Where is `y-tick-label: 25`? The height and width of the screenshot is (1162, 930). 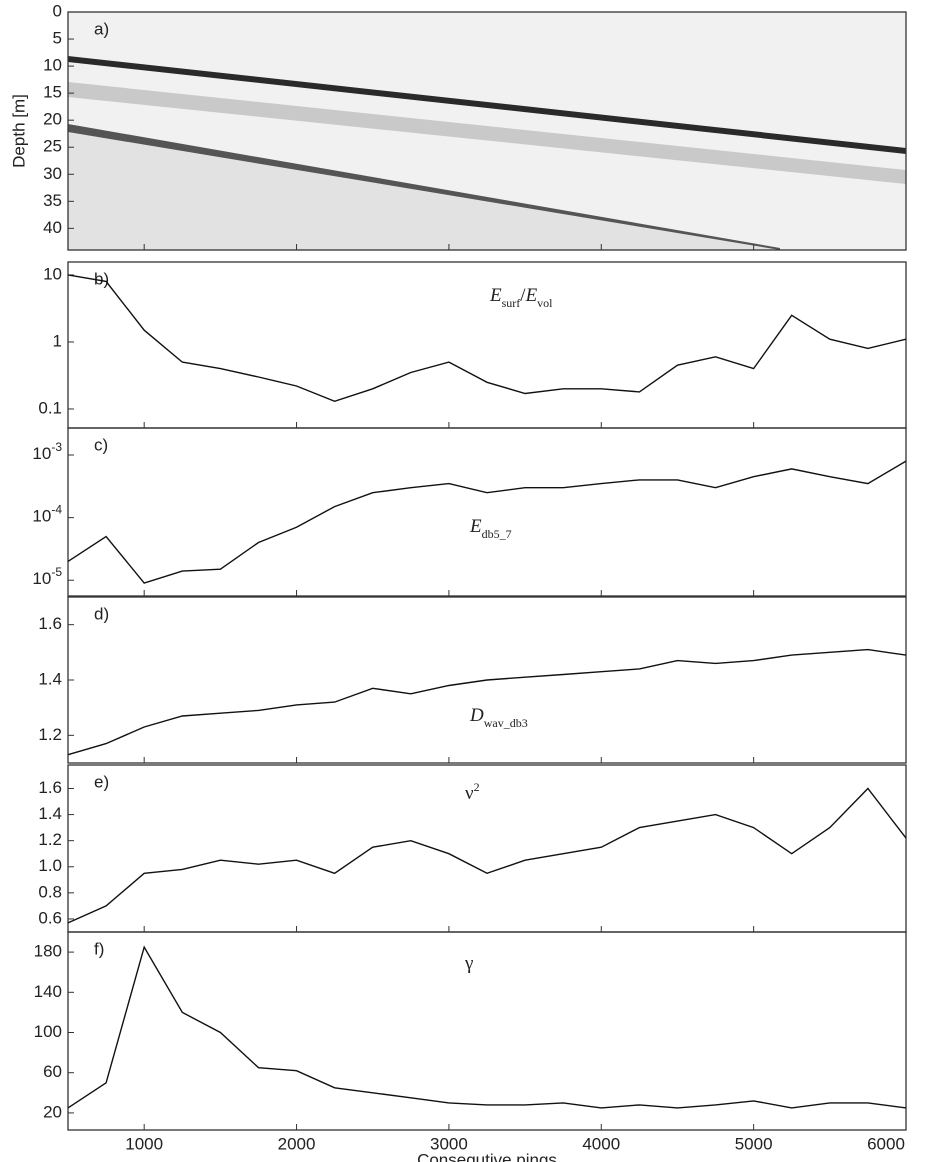
y-tick-label: 25 is located at coordinates (52, 146).